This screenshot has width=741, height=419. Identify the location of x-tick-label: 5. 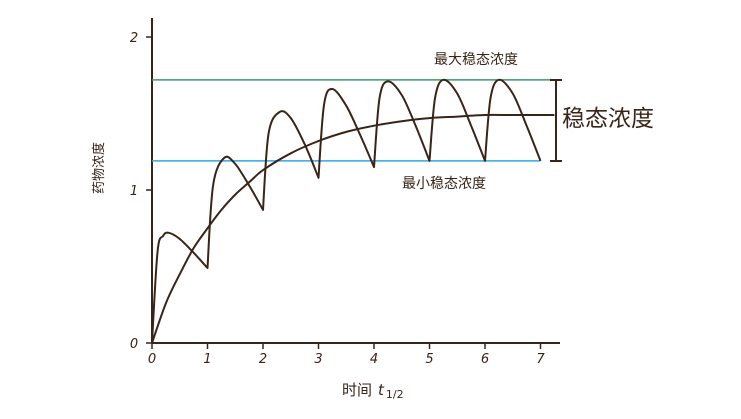
(429, 359).